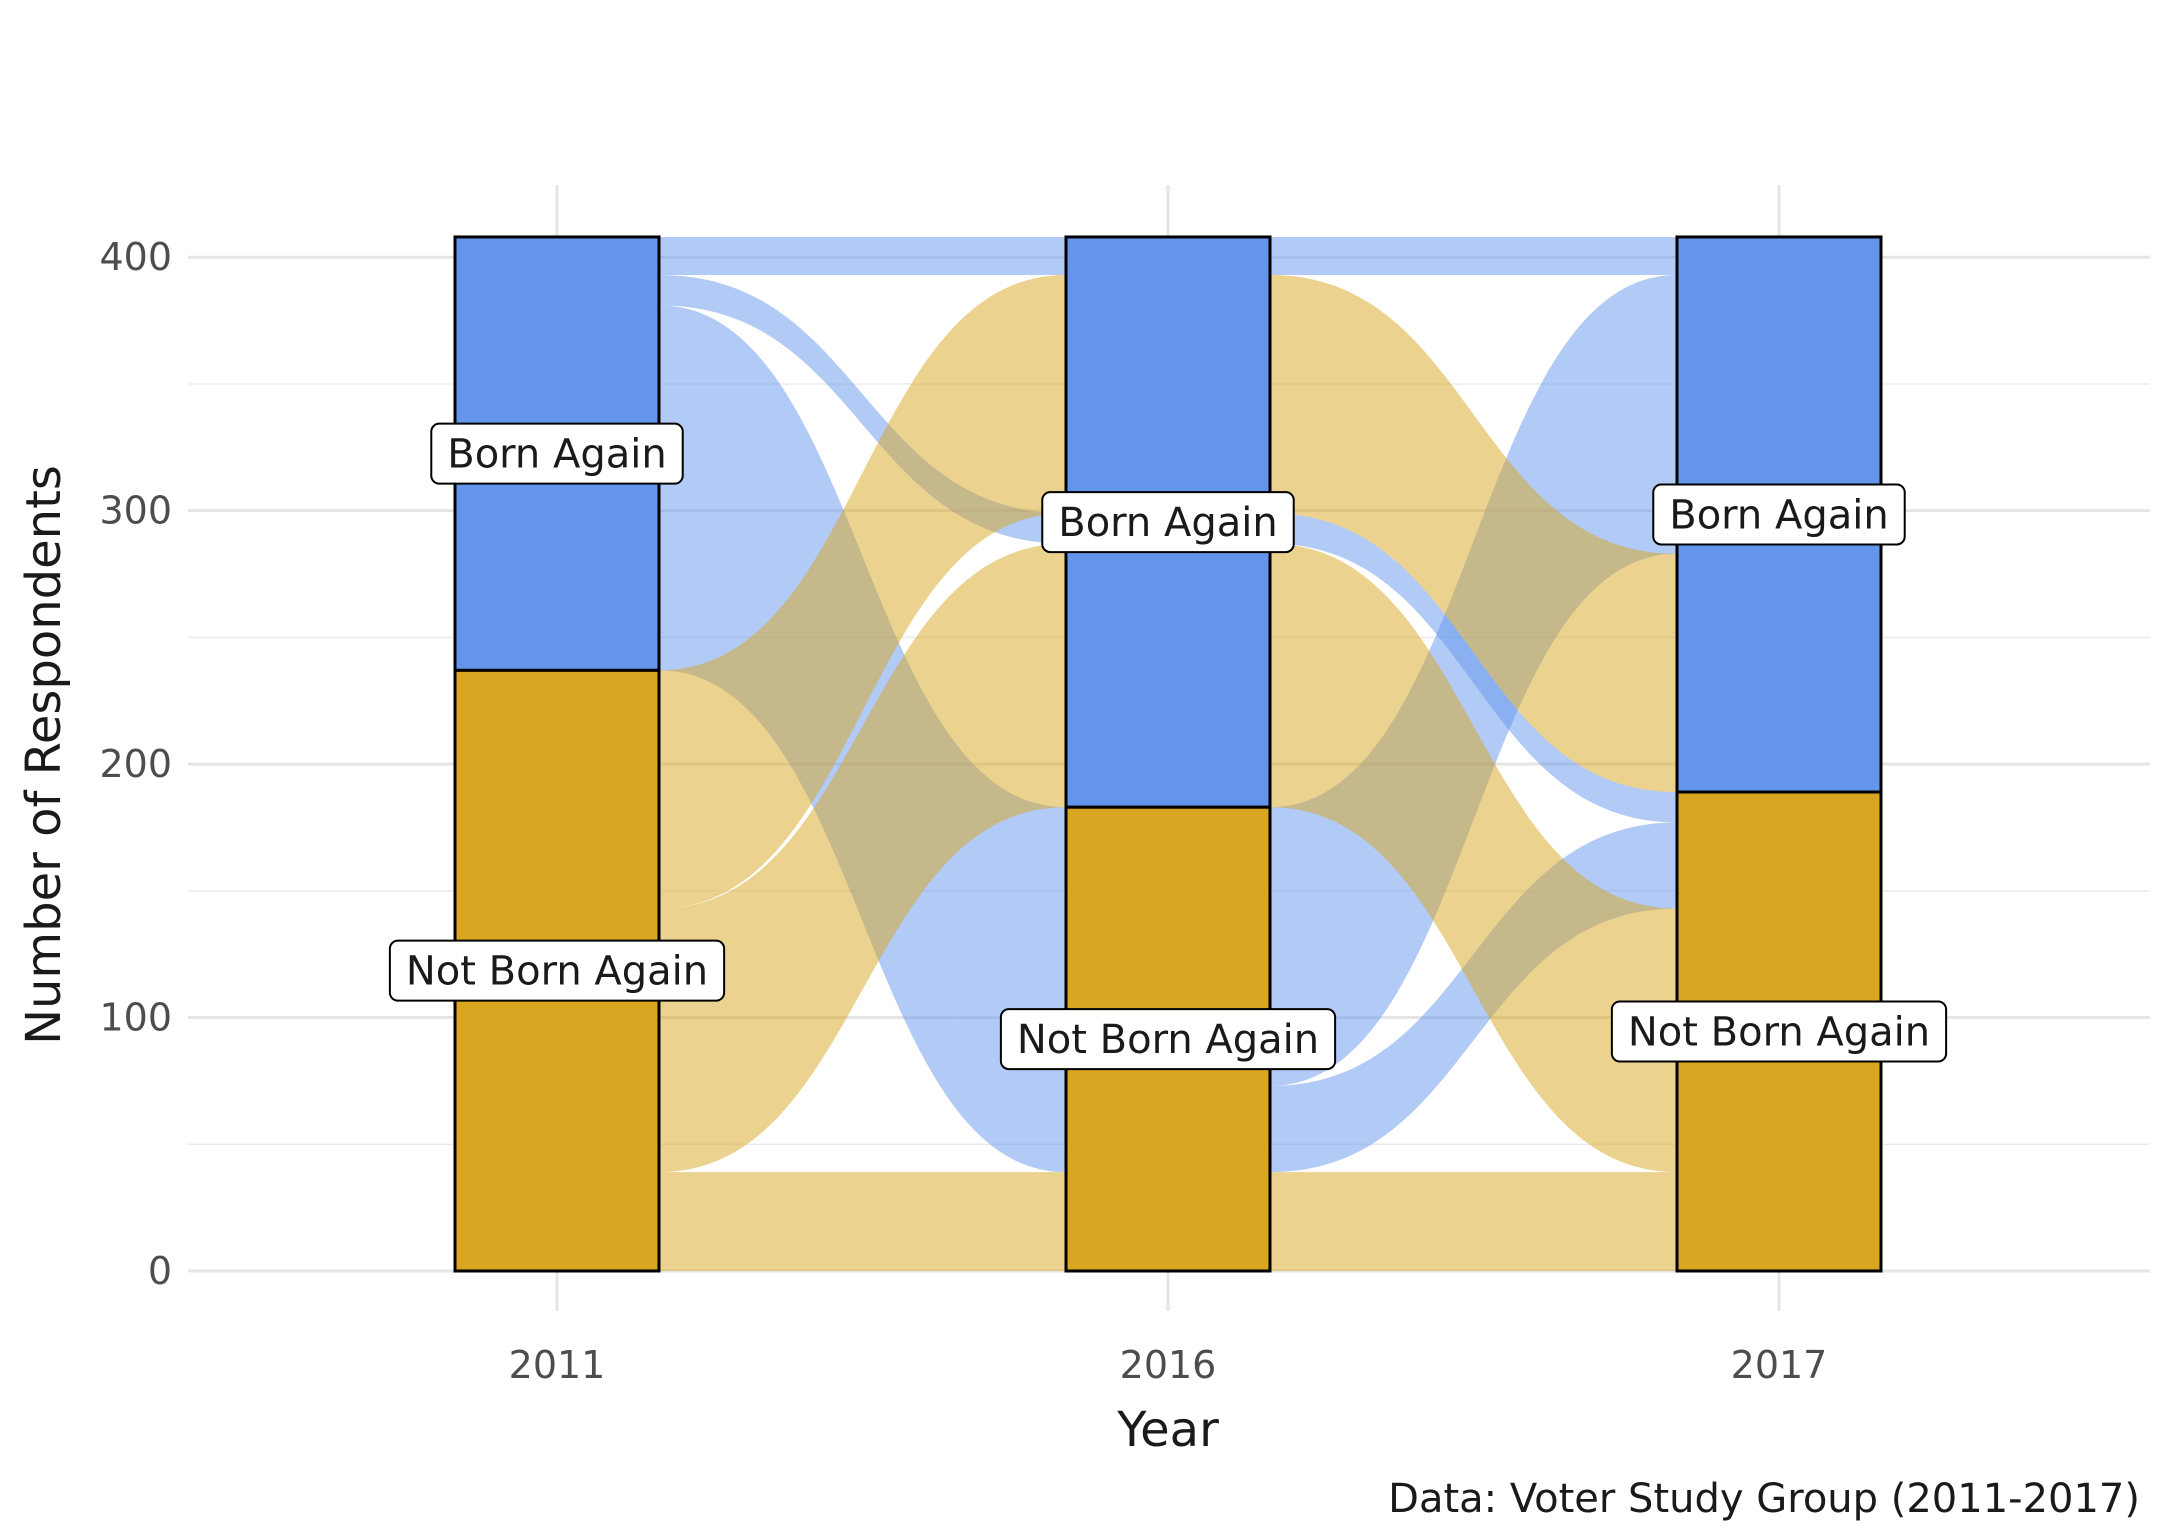  What do you see at coordinates (135, 257) in the screenshot?
I see `y-tick-label: 400` at bounding box center [135, 257].